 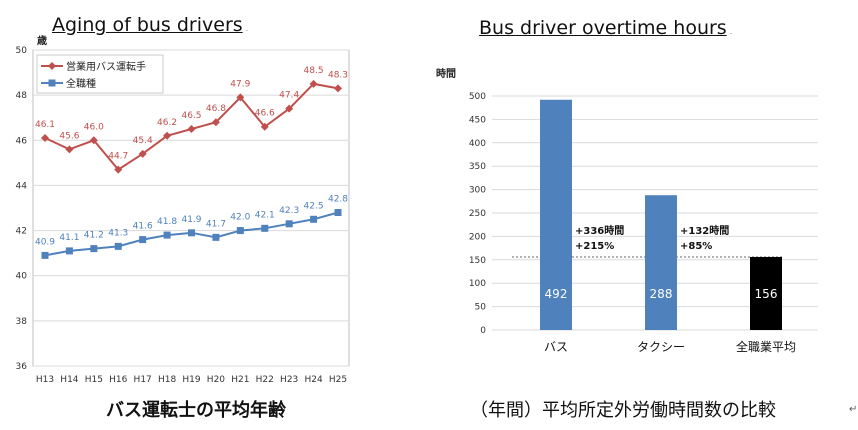 I want to click on bar-category-label: タクシー, so click(x=661, y=347).